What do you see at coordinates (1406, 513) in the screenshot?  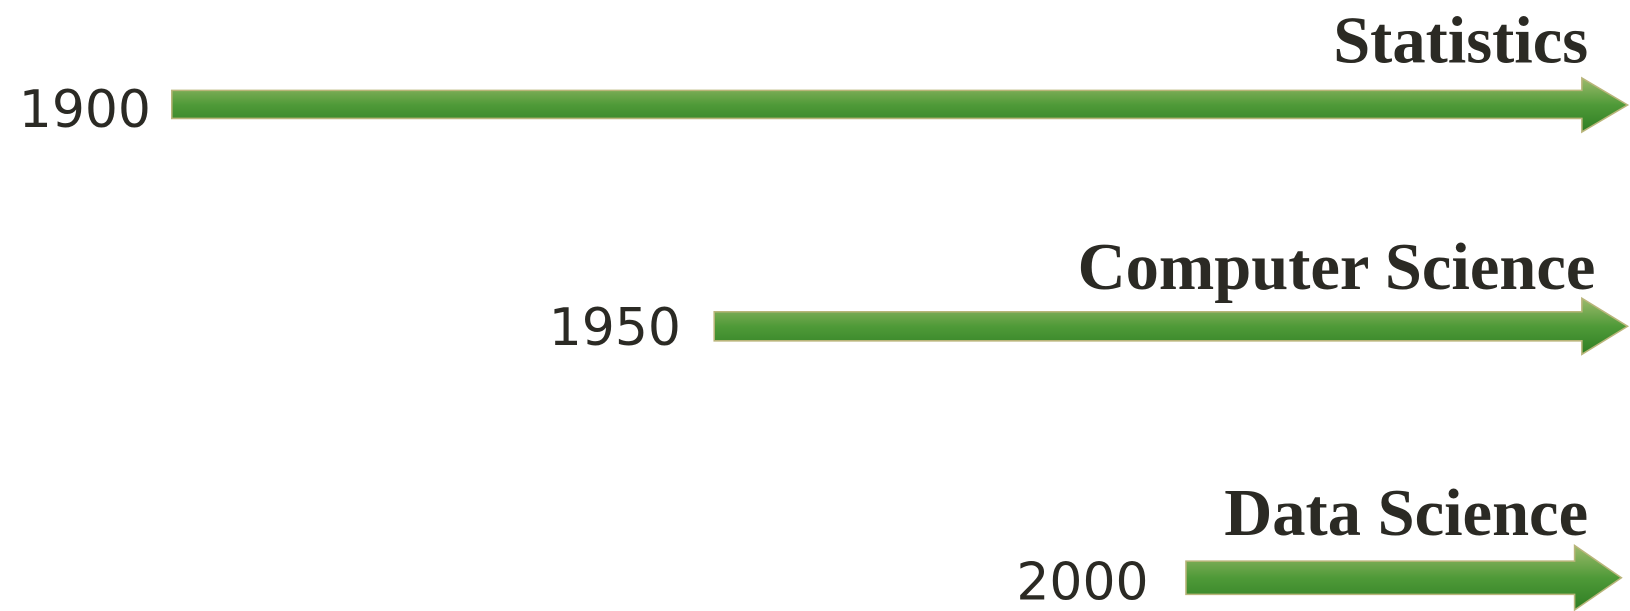 I see `field-label: Data Science` at bounding box center [1406, 513].